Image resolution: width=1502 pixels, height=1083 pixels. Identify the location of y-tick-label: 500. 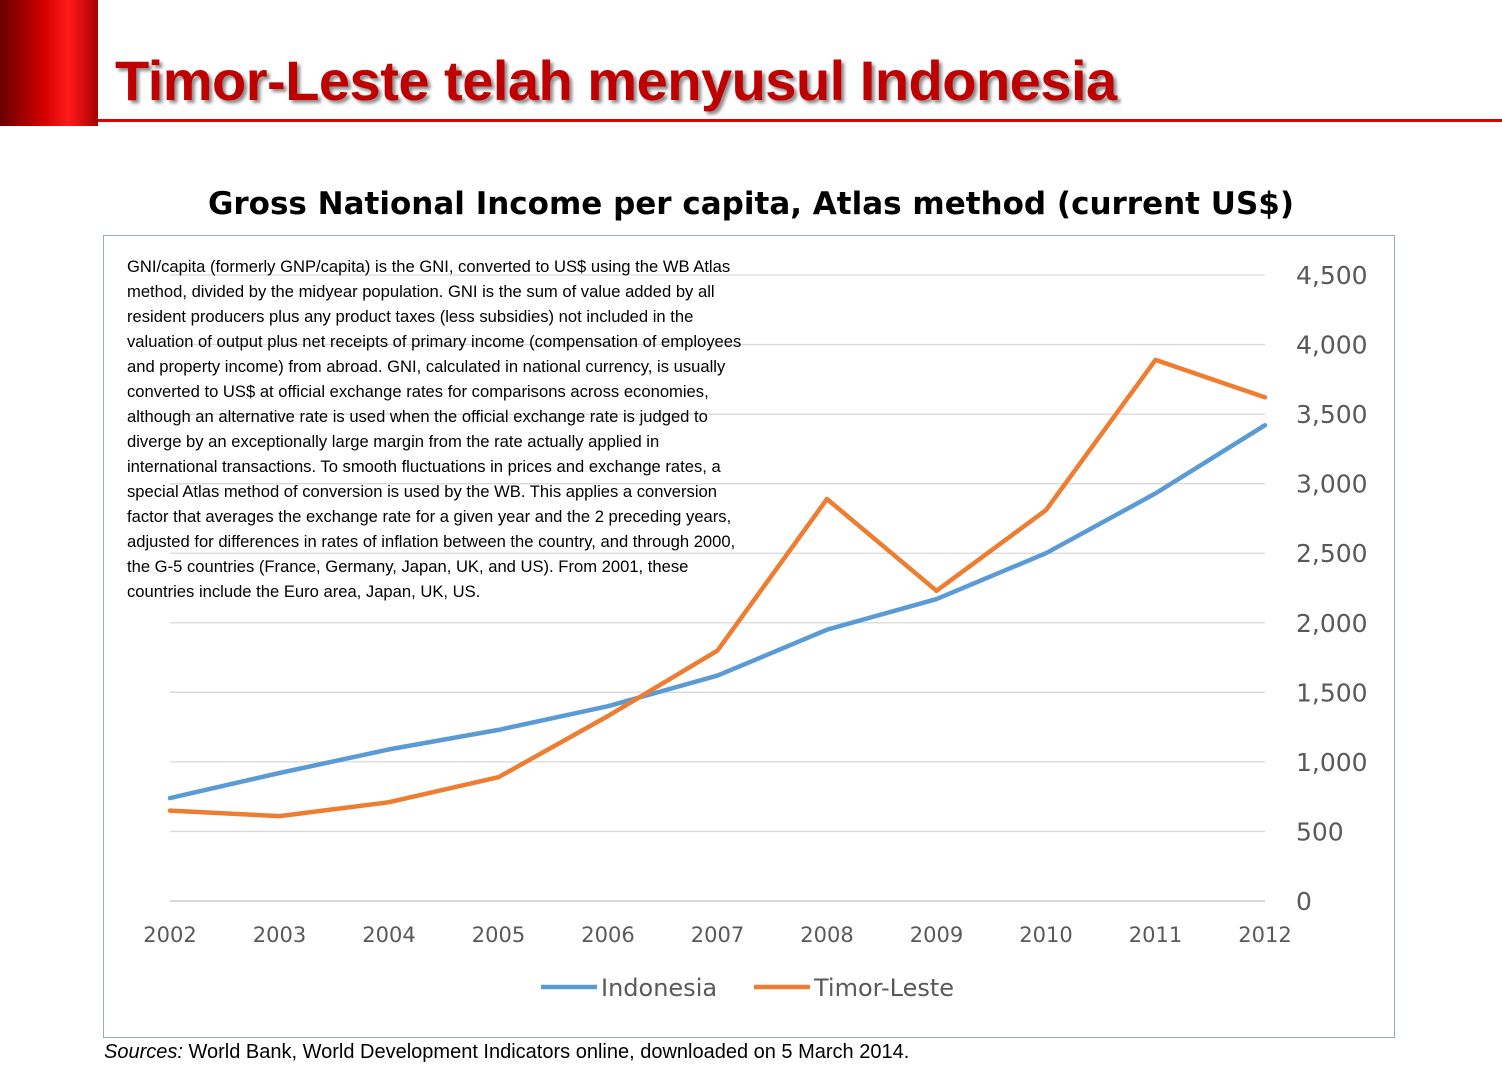
(1320, 831).